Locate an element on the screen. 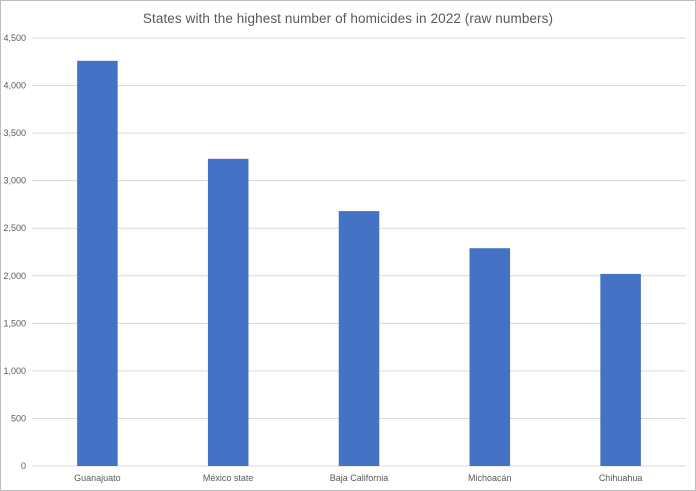  x-tick-label: Guanajuato is located at coordinates (97, 478).